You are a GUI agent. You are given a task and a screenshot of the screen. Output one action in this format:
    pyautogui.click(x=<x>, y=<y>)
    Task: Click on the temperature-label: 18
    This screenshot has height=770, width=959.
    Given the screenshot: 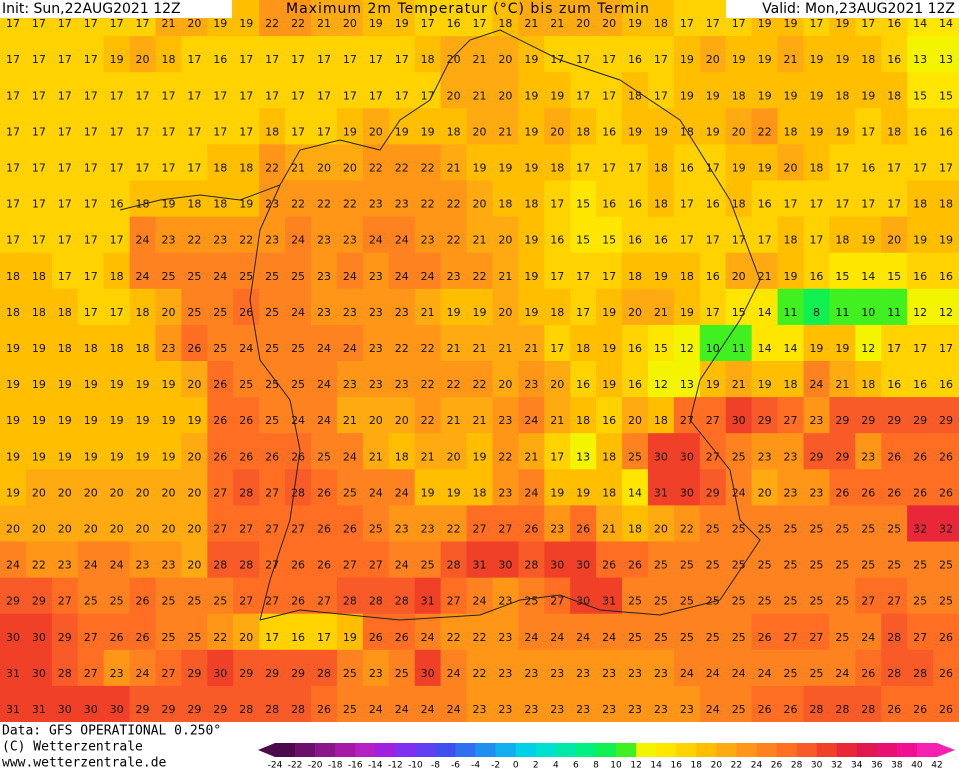 What is the action you would take?
    pyautogui.click(x=583, y=420)
    